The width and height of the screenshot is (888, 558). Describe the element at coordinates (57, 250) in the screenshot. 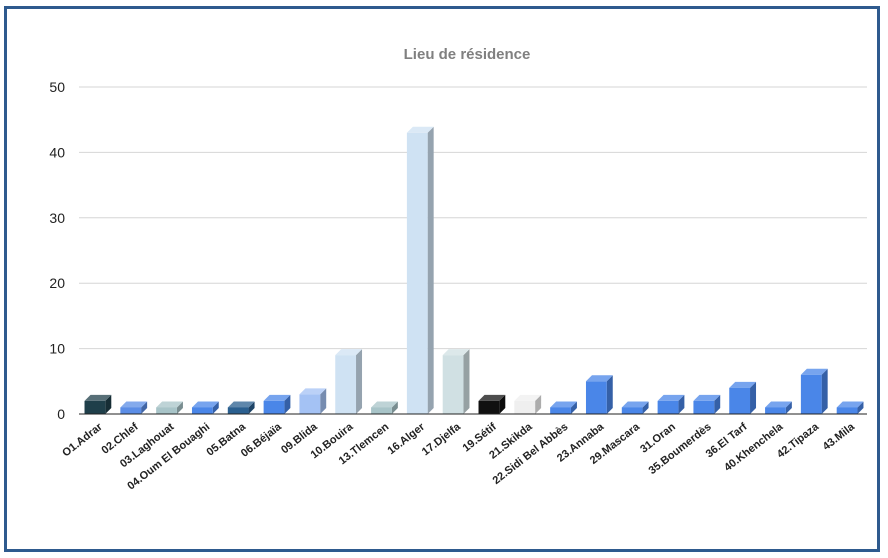

I see `y-axis-ticks: 0 10 20 30 40 50` at that location.